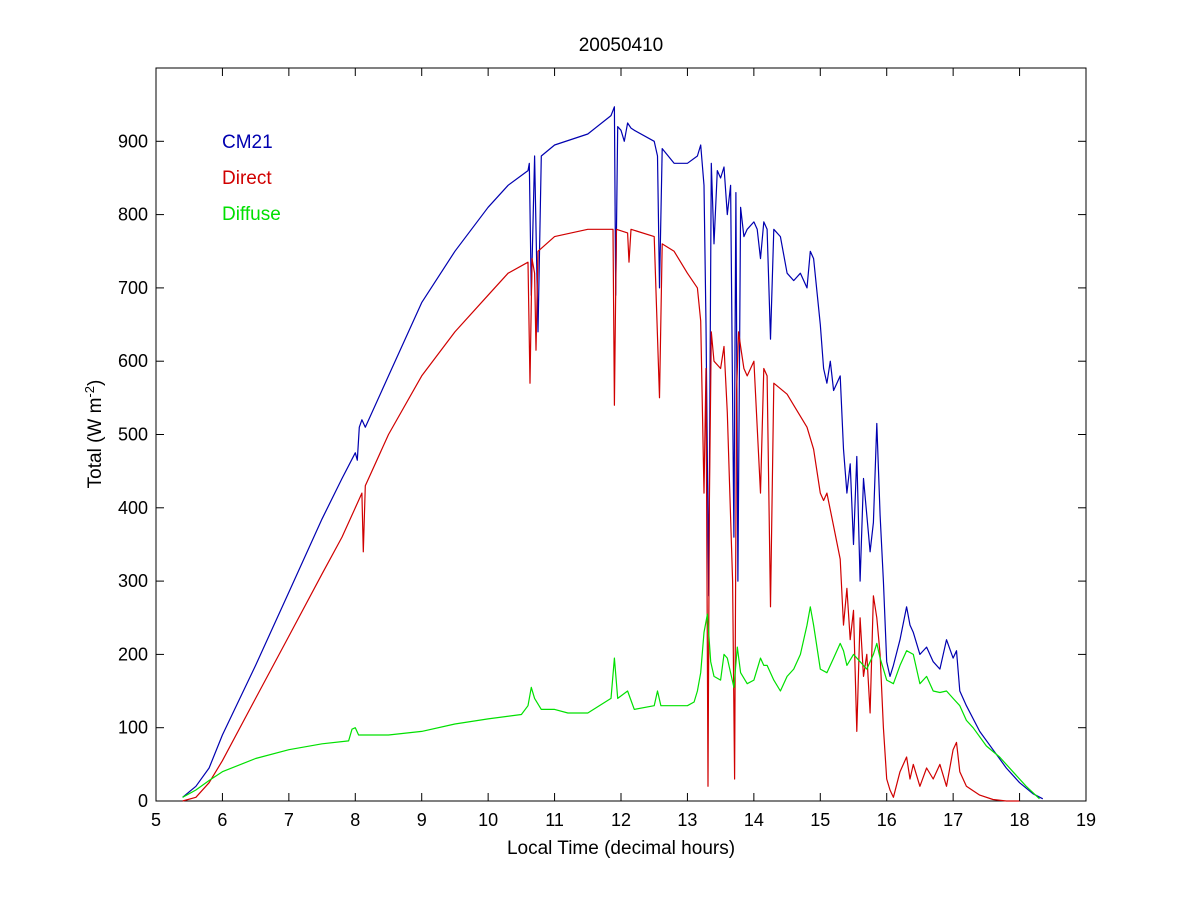 The height and width of the screenshot is (900, 1200). What do you see at coordinates (251, 214) in the screenshot?
I see `legend-label-diffuse: Diffuse` at bounding box center [251, 214].